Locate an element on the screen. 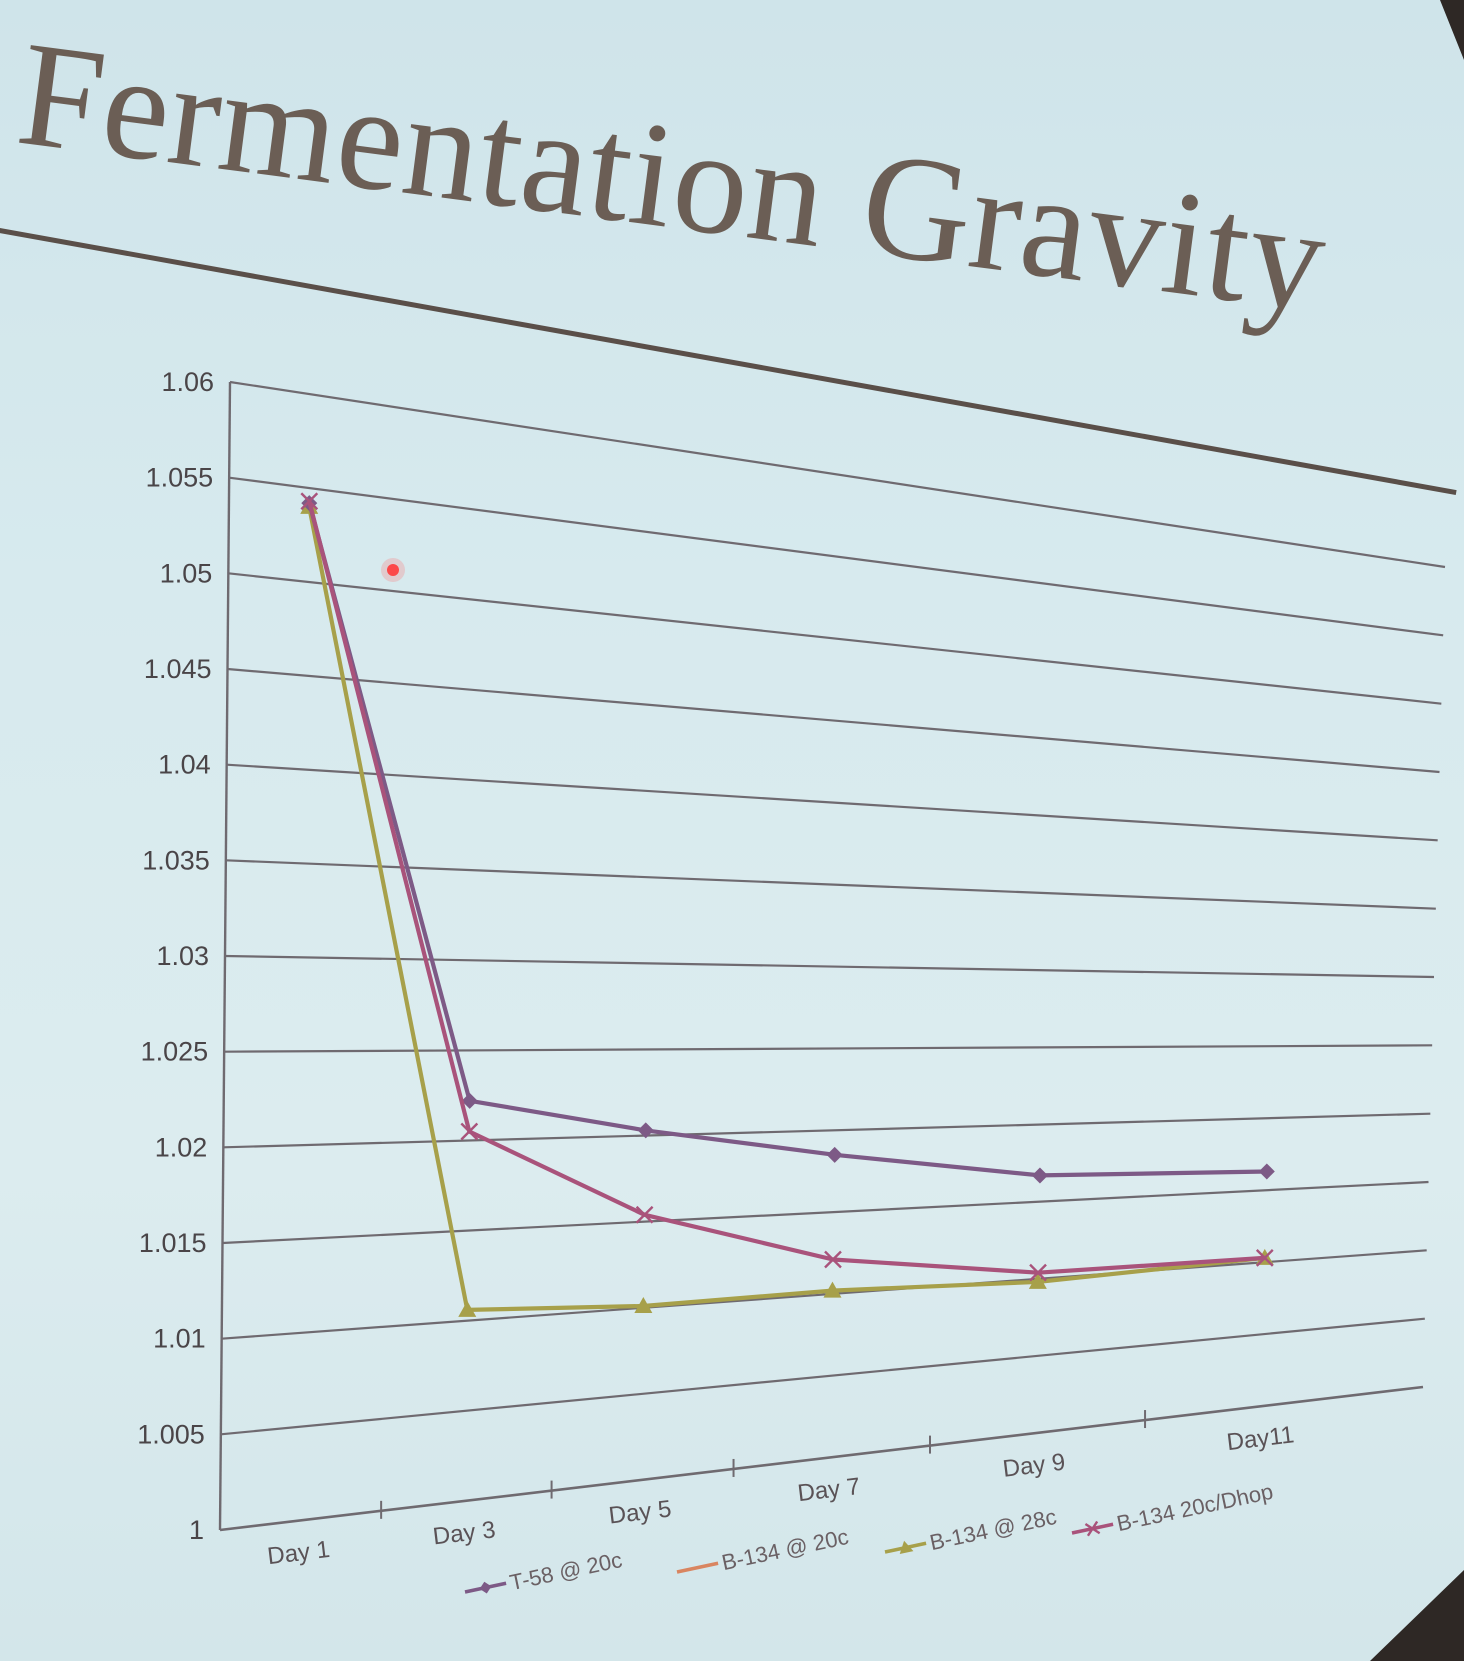  x-tick-label: Day 7 is located at coordinates (828, 1490).